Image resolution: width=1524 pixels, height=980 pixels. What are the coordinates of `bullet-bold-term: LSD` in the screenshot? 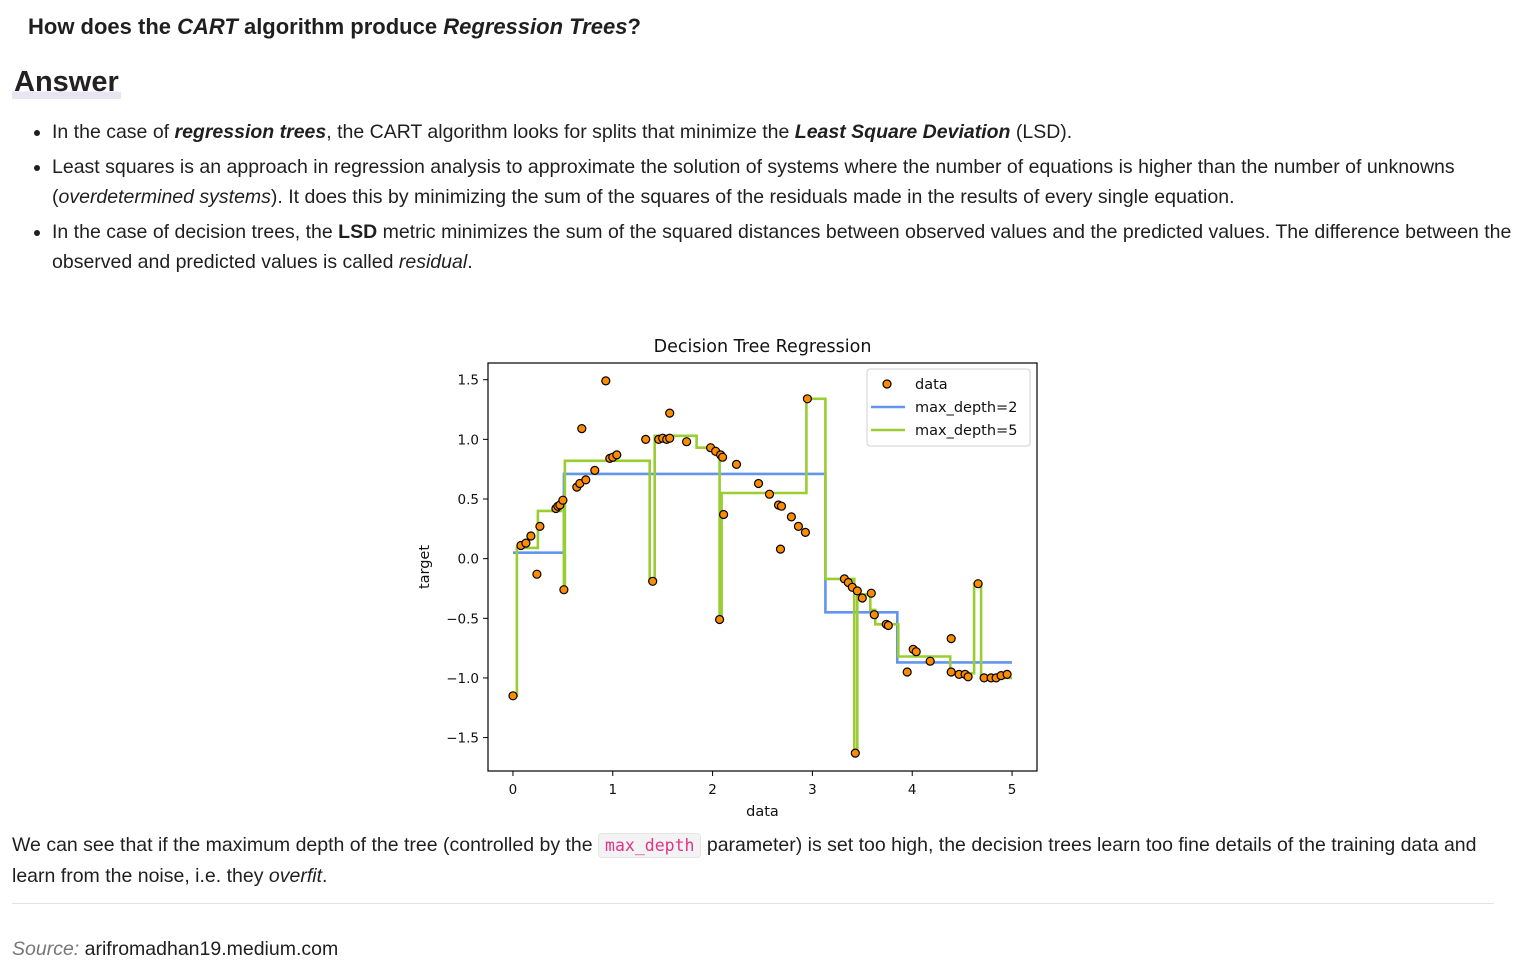 It's located at (358, 232).